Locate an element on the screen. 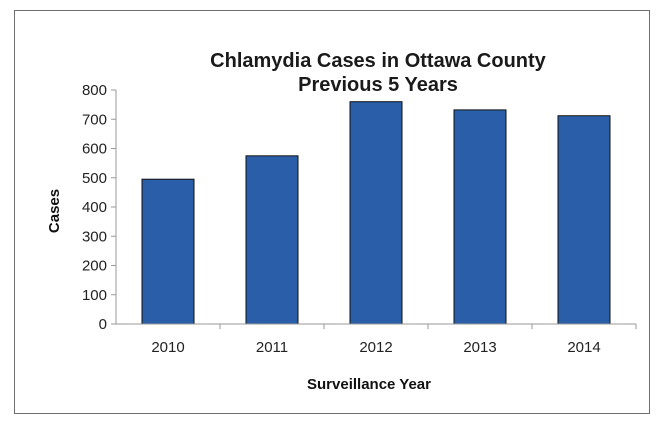 The height and width of the screenshot is (424, 663). chart-title: Chlamydia Cases in Ottawa County is located at coordinates (378, 61).